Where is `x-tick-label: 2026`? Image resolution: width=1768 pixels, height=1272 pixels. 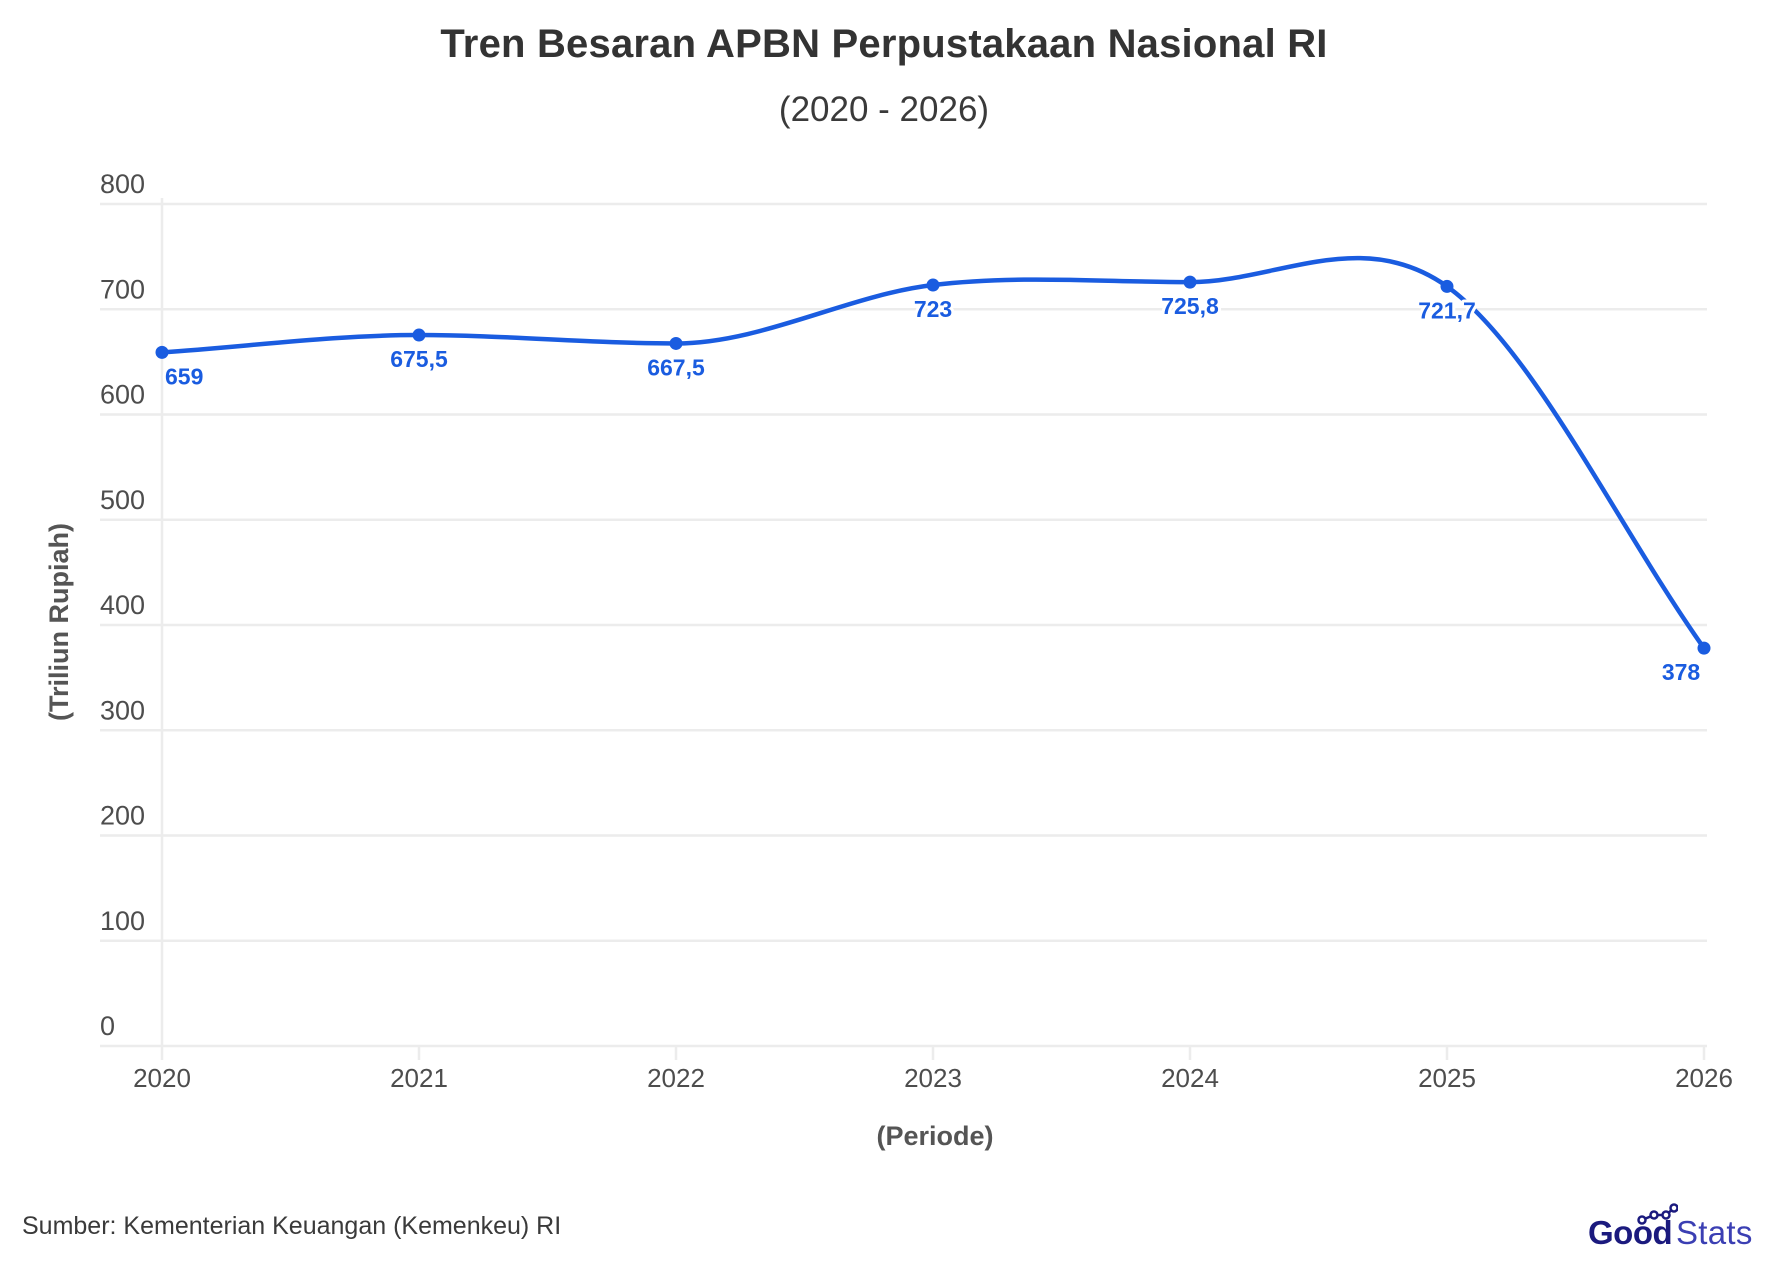
x-tick-label: 2026 is located at coordinates (1704, 1078).